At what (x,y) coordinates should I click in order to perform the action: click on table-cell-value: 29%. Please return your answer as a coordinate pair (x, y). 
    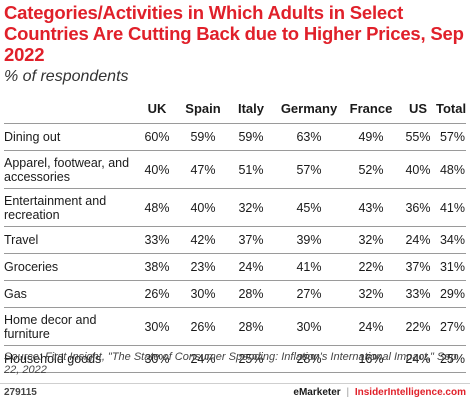
    Looking at the image, I should click on (451, 294).